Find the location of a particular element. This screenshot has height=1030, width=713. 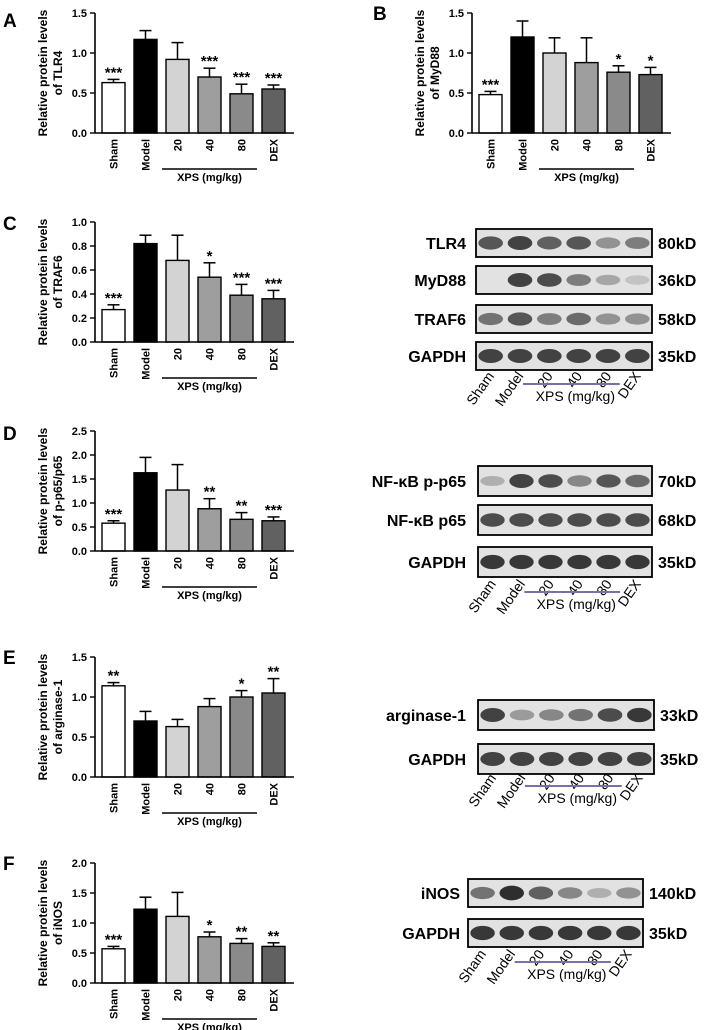

y-tick-label: 0.0 is located at coordinates (79, 343).